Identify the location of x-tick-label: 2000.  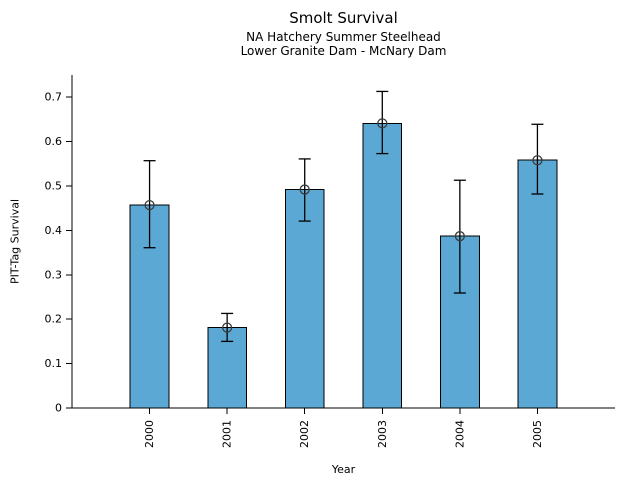
(149, 434).